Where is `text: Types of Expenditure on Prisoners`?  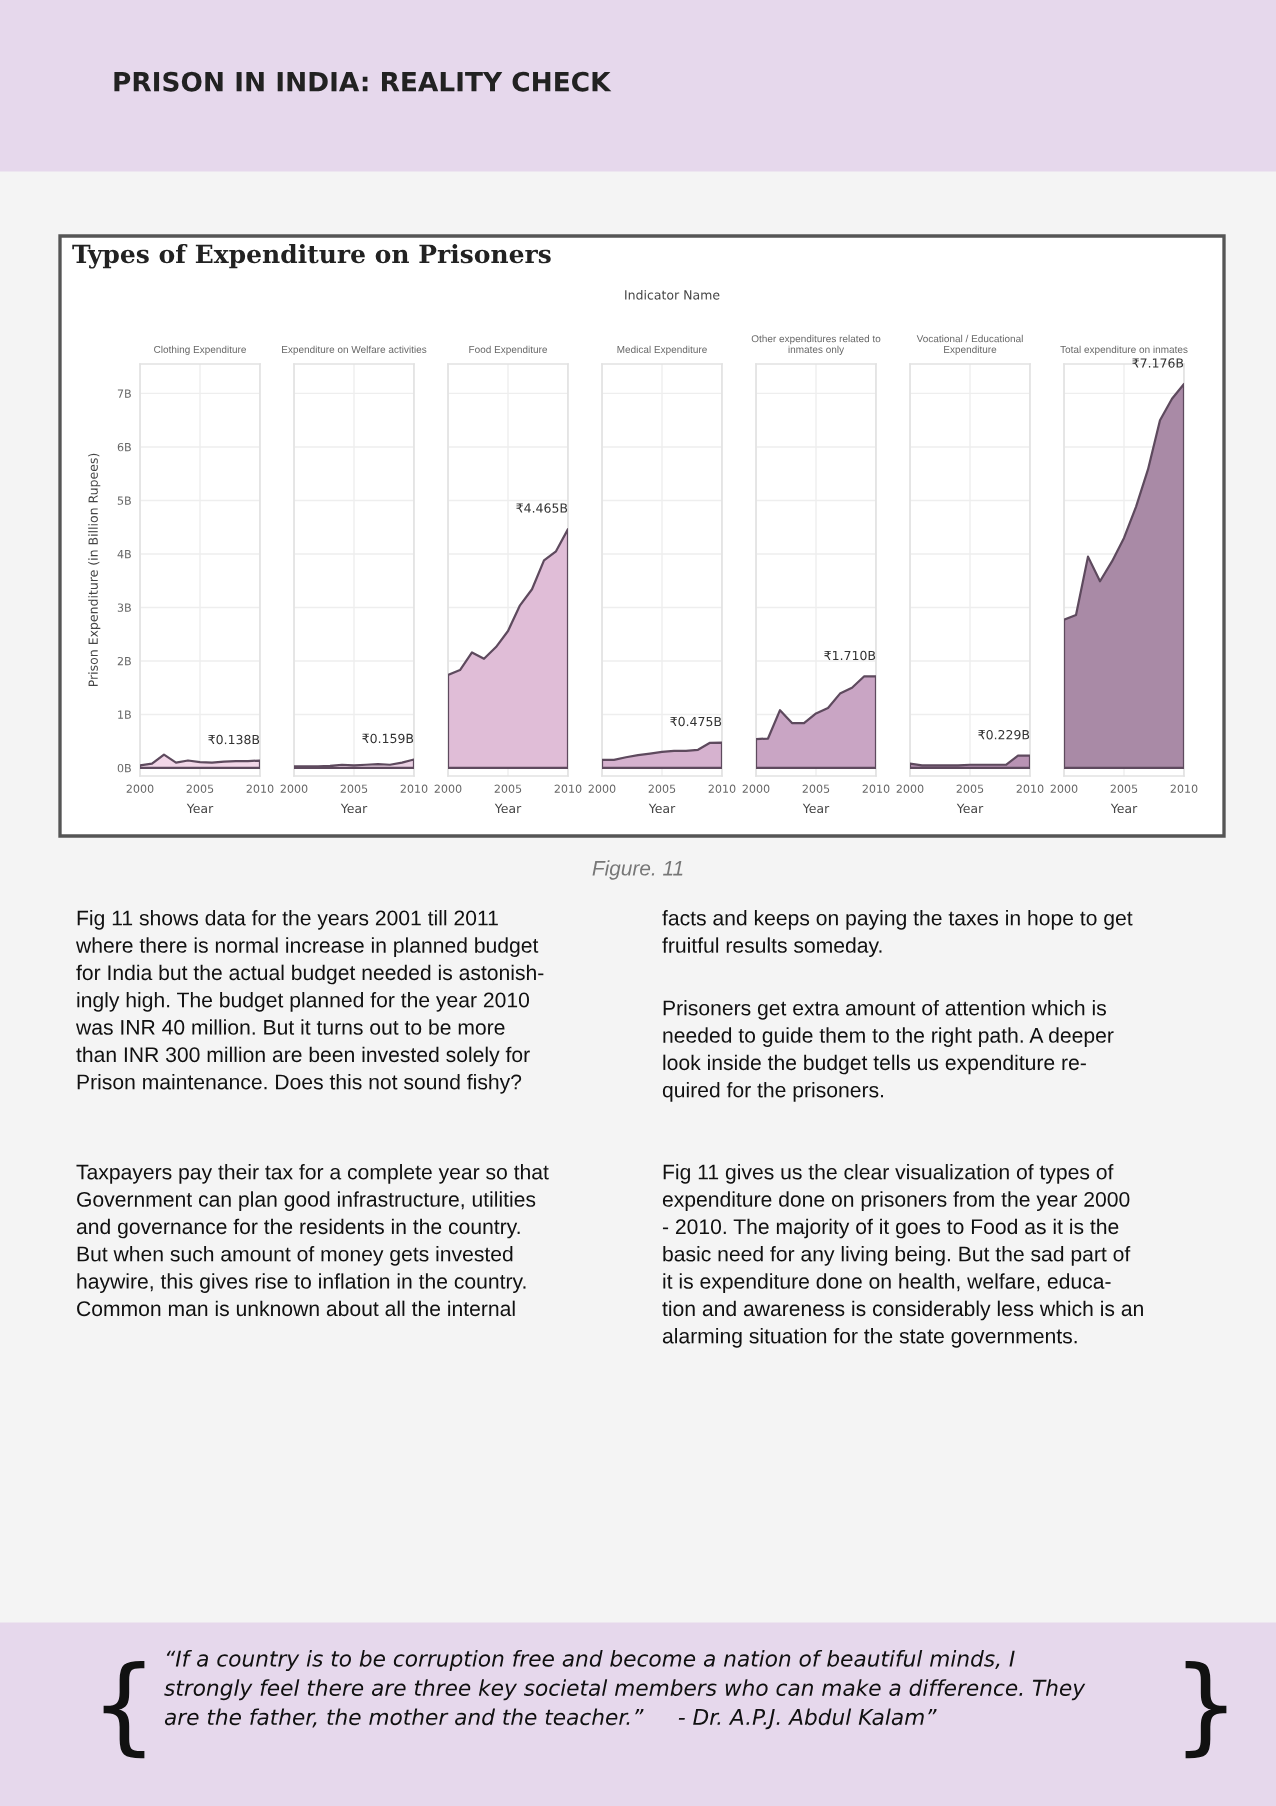 text: Types of Expenditure on Prisoners is located at coordinates (311, 256).